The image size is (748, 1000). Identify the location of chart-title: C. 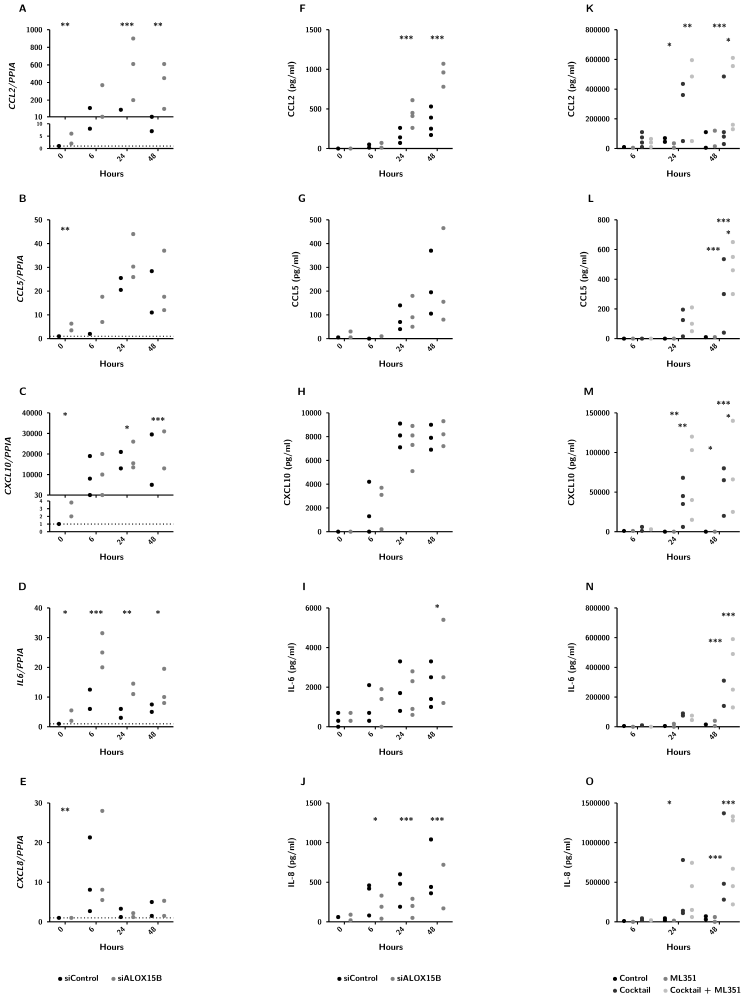
(23, 391).